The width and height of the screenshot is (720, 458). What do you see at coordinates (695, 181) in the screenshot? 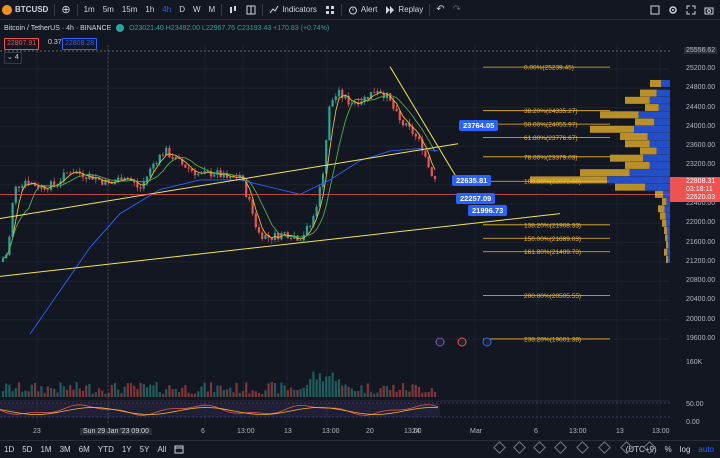
I see `current-price-tag: 22808.31` at bounding box center [695, 181].